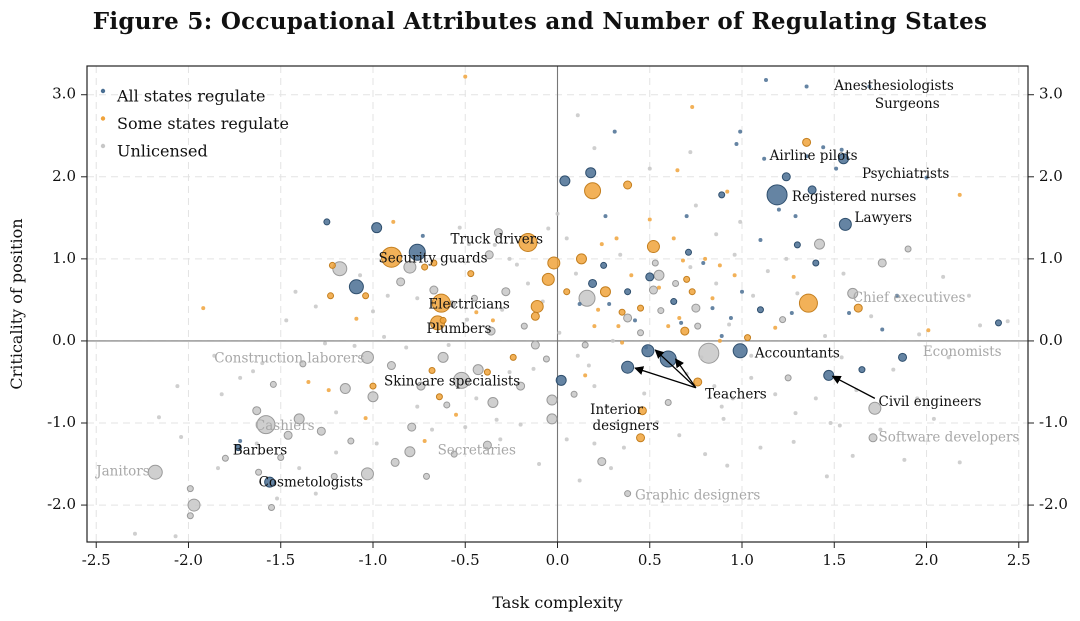 The width and height of the screenshot is (1080, 621). Describe the element at coordinates (103, 118) in the screenshot. I see `legend-marker-some` at that location.